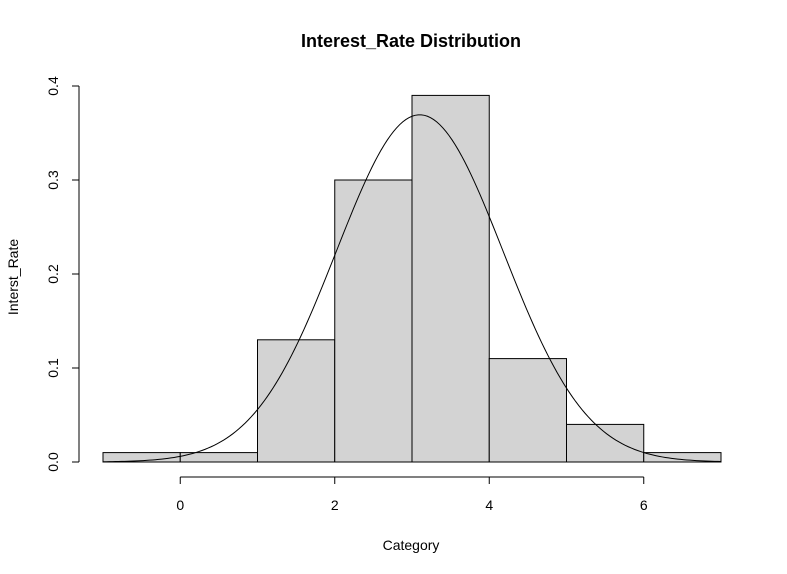 The width and height of the screenshot is (787, 574). I want to click on chart-title: Interest_Rate Distribution, so click(411, 41).